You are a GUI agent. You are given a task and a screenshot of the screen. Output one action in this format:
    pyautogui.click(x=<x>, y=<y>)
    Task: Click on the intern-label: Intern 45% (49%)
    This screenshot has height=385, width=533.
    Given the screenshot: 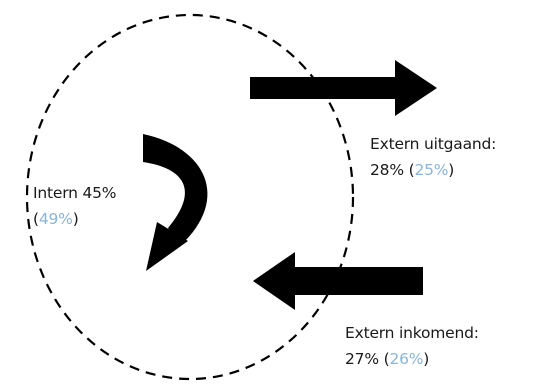 What is the action you would take?
    pyautogui.click(x=75, y=206)
    